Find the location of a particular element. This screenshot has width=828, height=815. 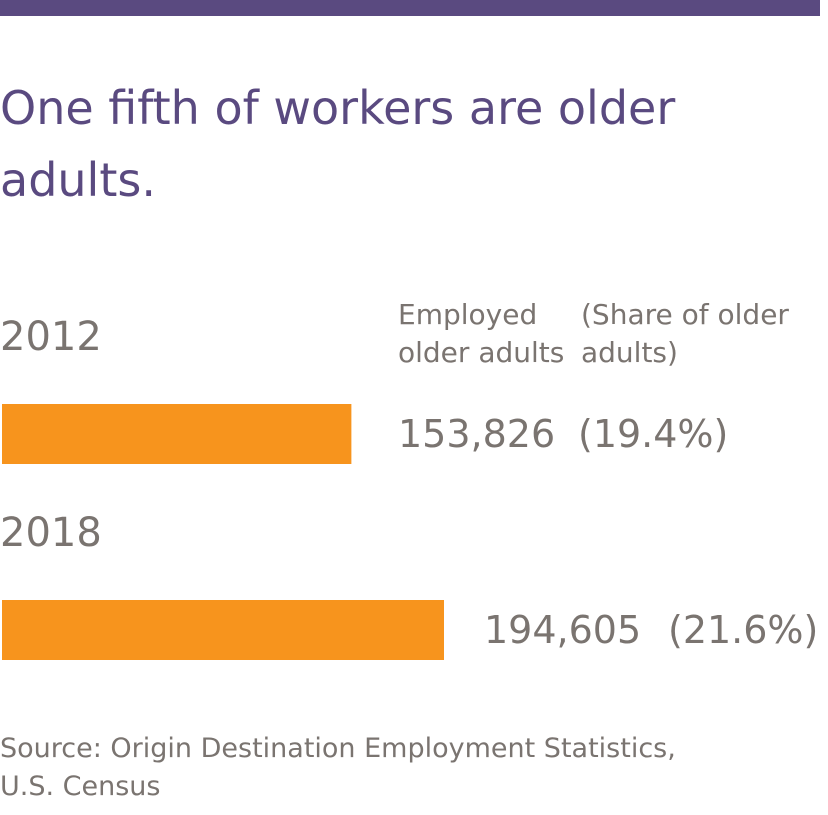

share-value-2018: (21.6%) is located at coordinates (743, 630).